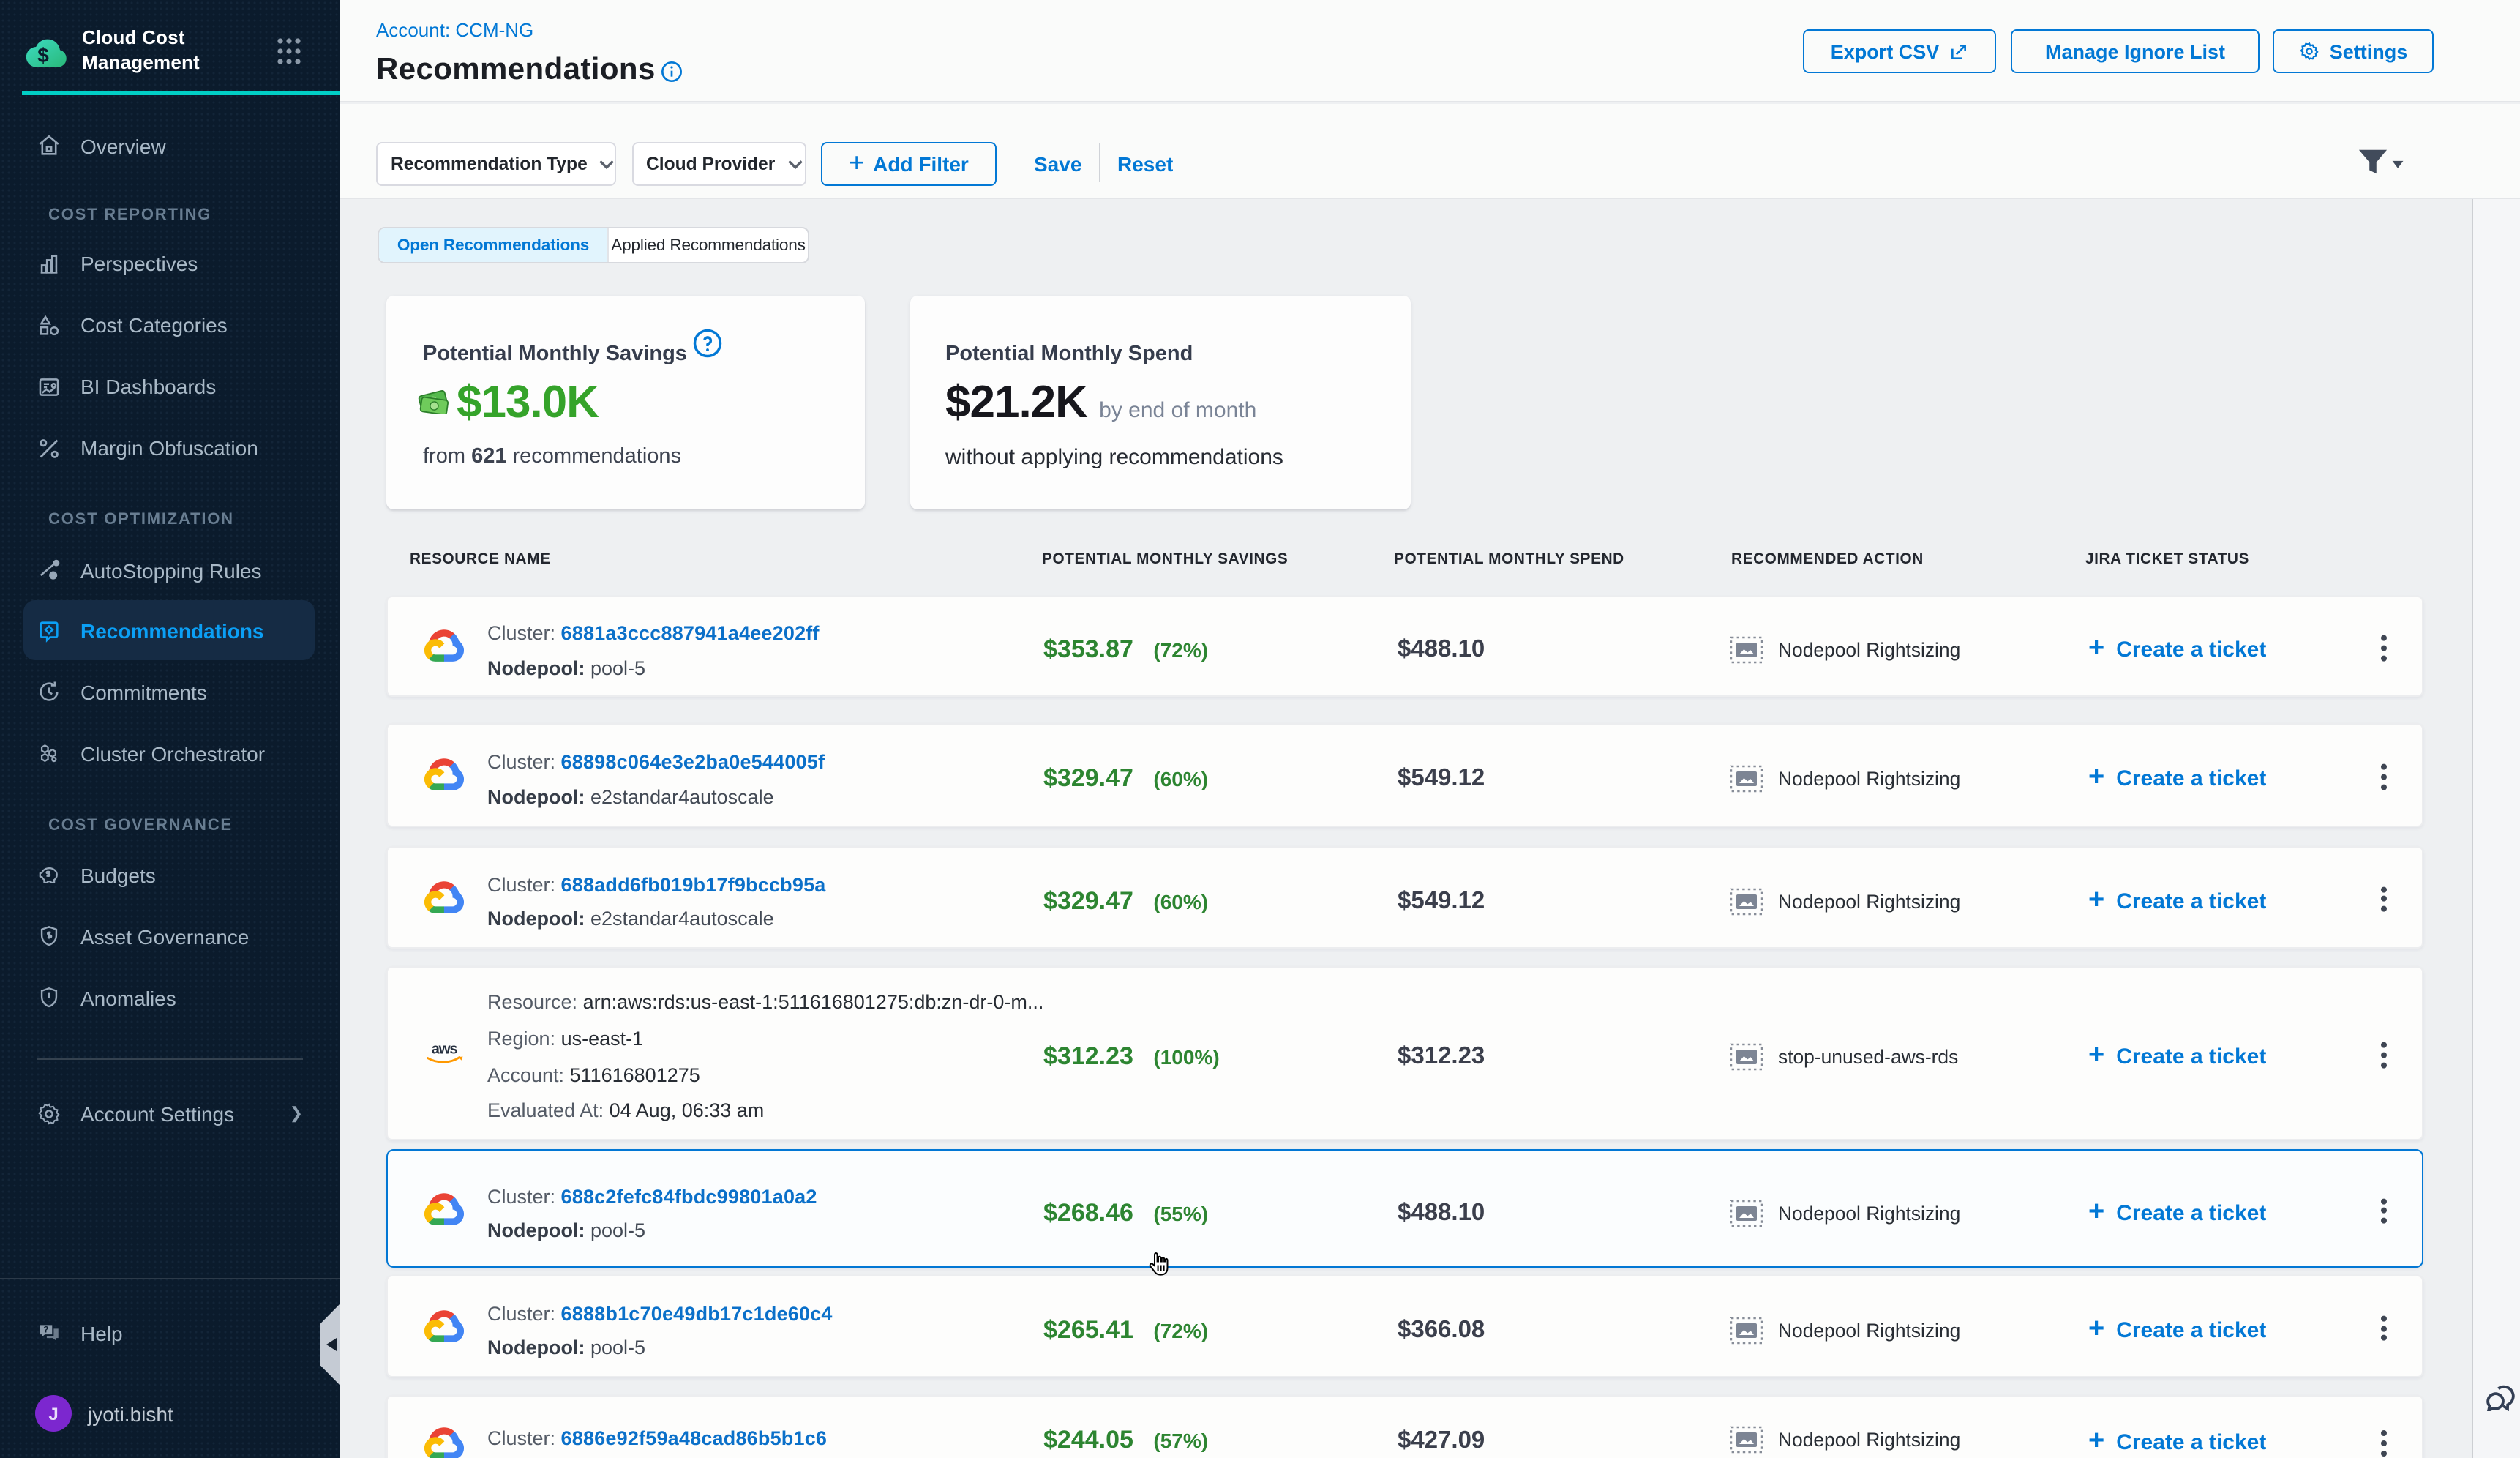 Image resolution: width=2520 pixels, height=1458 pixels. What do you see at coordinates (445, 1049) in the screenshot?
I see `svg-text: aws` at bounding box center [445, 1049].